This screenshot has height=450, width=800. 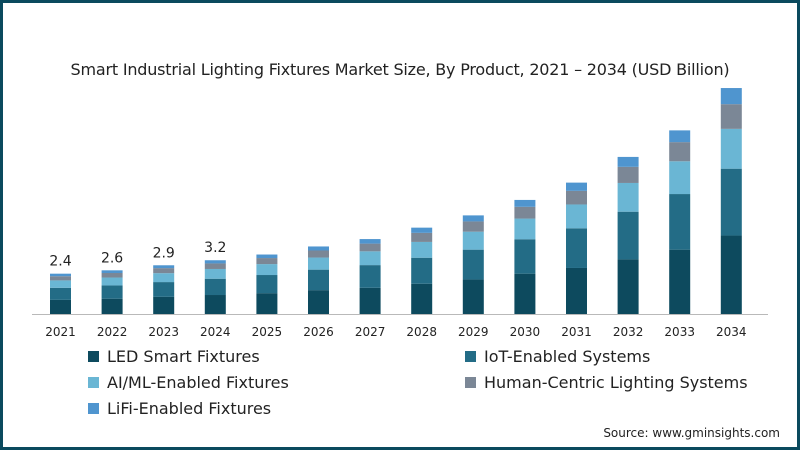 What do you see at coordinates (60, 332) in the screenshot?
I see `x-tick-label-2021: 2021` at bounding box center [60, 332].